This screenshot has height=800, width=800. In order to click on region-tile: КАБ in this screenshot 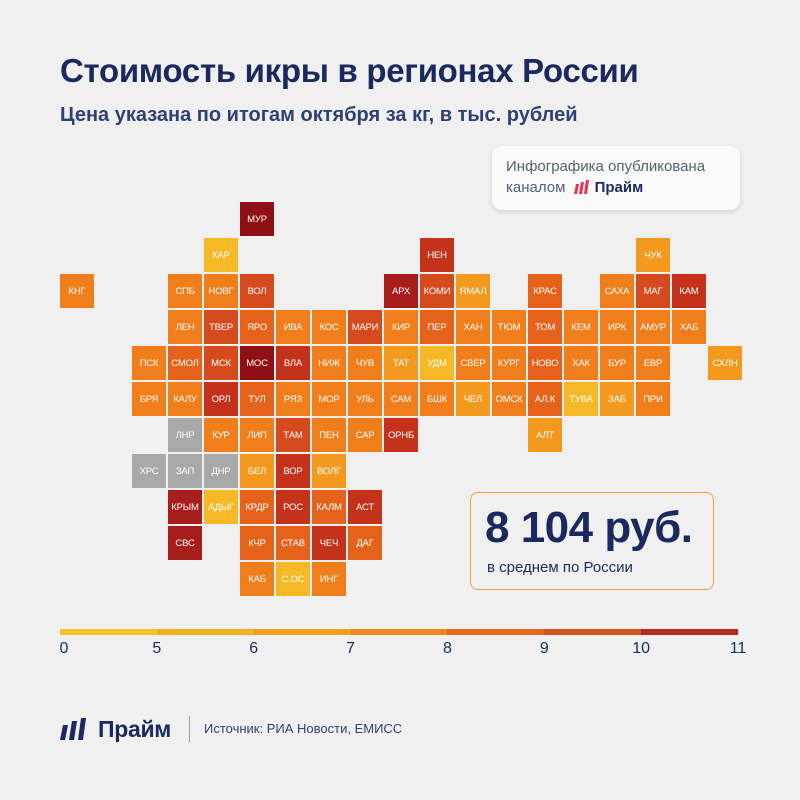, I will do `click(257, 579)`.